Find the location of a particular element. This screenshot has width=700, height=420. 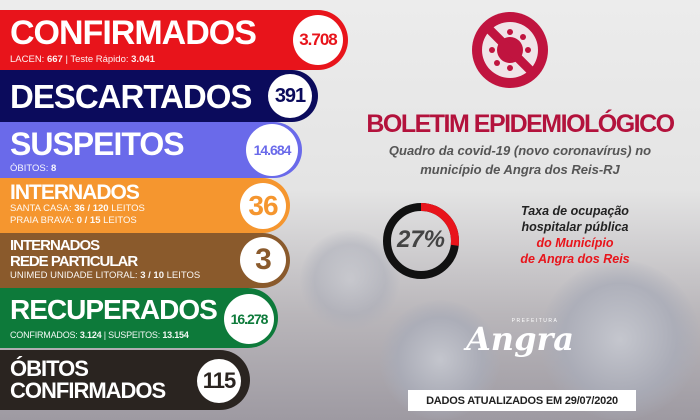

particular-unimed: UNIMED UNIDADE LITORAL: 3 / 10 LEITOS is located at coordinates (105, 275).